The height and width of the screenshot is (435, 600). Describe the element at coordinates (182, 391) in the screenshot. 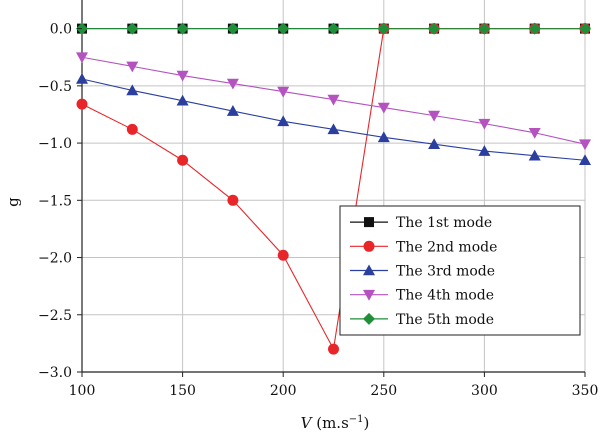

I see `x-tick-label: 150` at that location.